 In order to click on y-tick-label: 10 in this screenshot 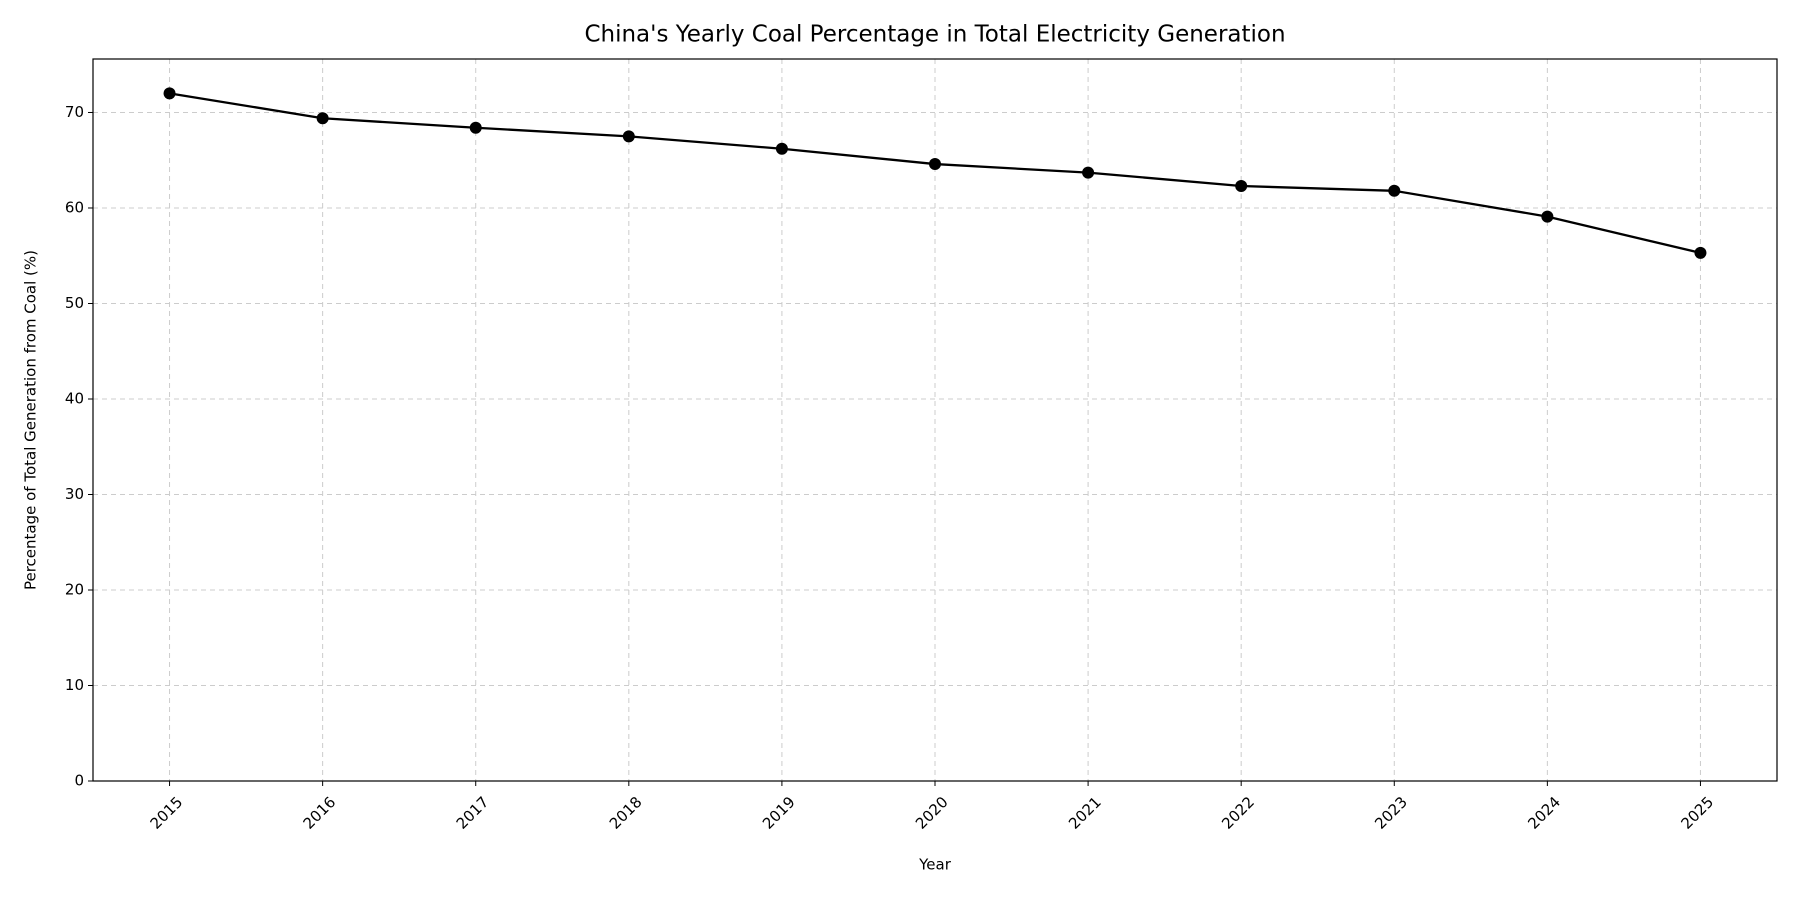, I will do `click(74, 685)`.